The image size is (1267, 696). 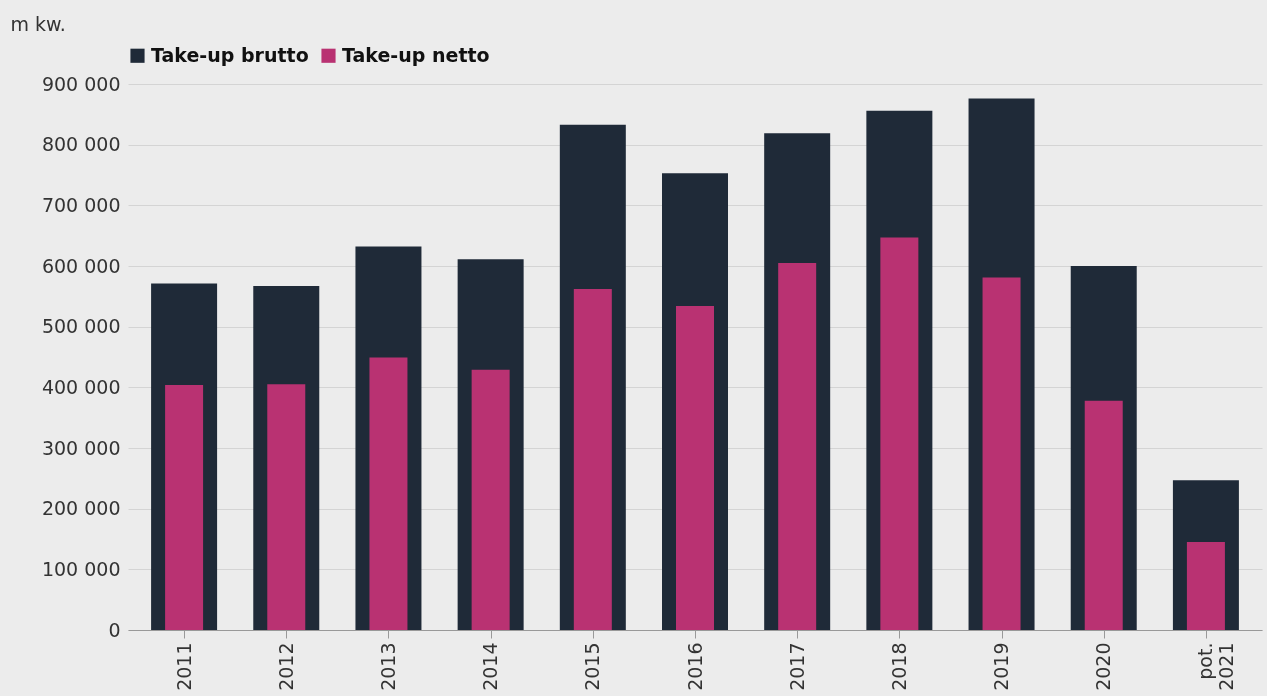 I want to click on legend-label: Take-up netto, so click(x=416, y=54).